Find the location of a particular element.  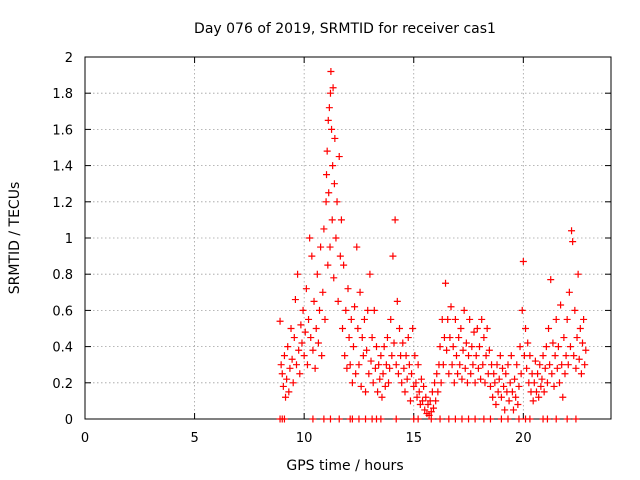

y-tick-label: 1 is located at coordinates (69, 239).